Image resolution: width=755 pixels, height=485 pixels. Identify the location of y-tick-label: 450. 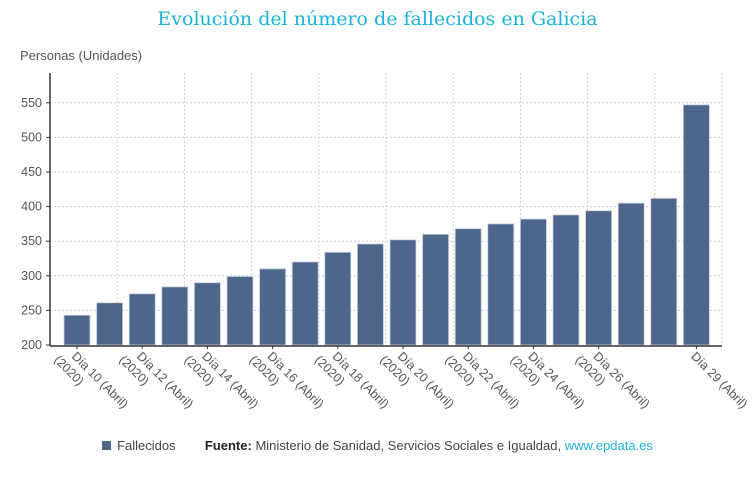
(31, 172).